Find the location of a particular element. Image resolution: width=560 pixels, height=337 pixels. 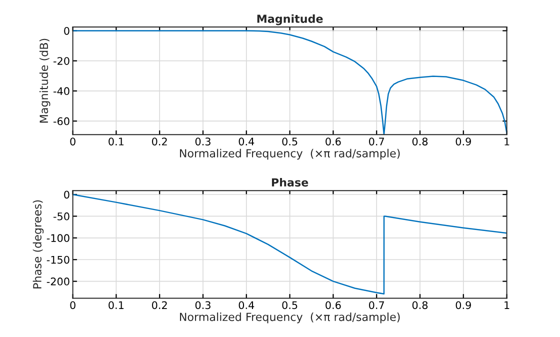

y-tick-label: -200 is located at coordinates (58, 282).